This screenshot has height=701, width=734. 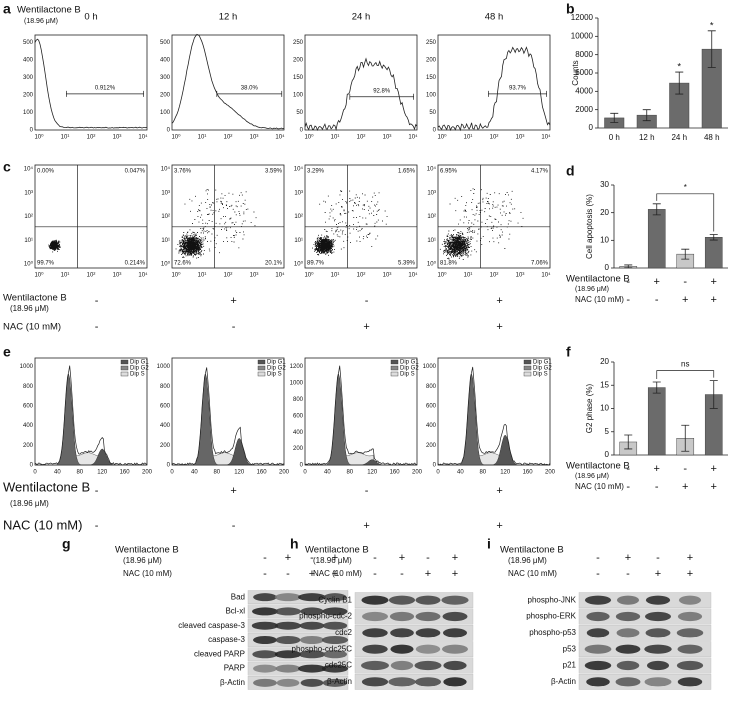 What do you see at coordinates (294, 544) in the screenshot?
I see `panel-letter: h` at bounding box center [294, 544].